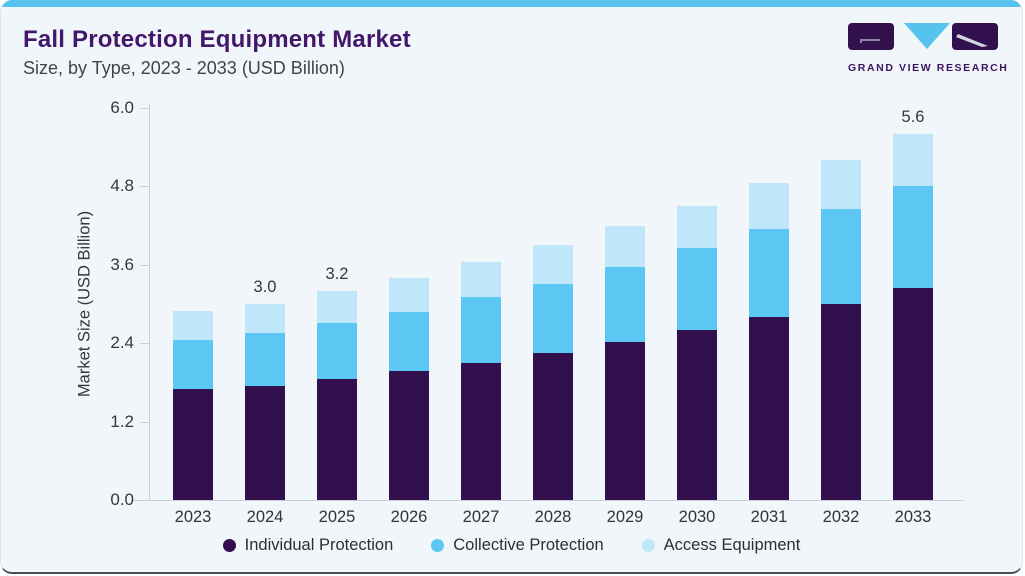 Image resolution: width=1025 pixels, height=576 pixels. I want to click on y-tick-label: 4.8, so click(122, 186).